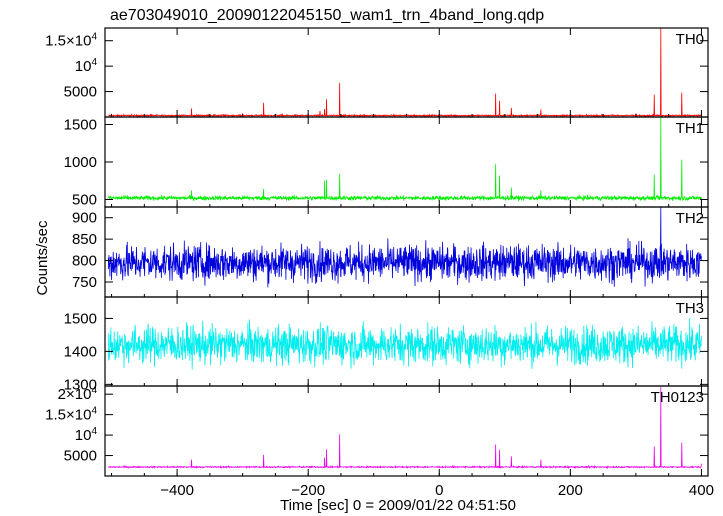 The width and height of the screenshot is (723, 516). I want to click on series-label-th0123: TH0123, so click(677, 397).